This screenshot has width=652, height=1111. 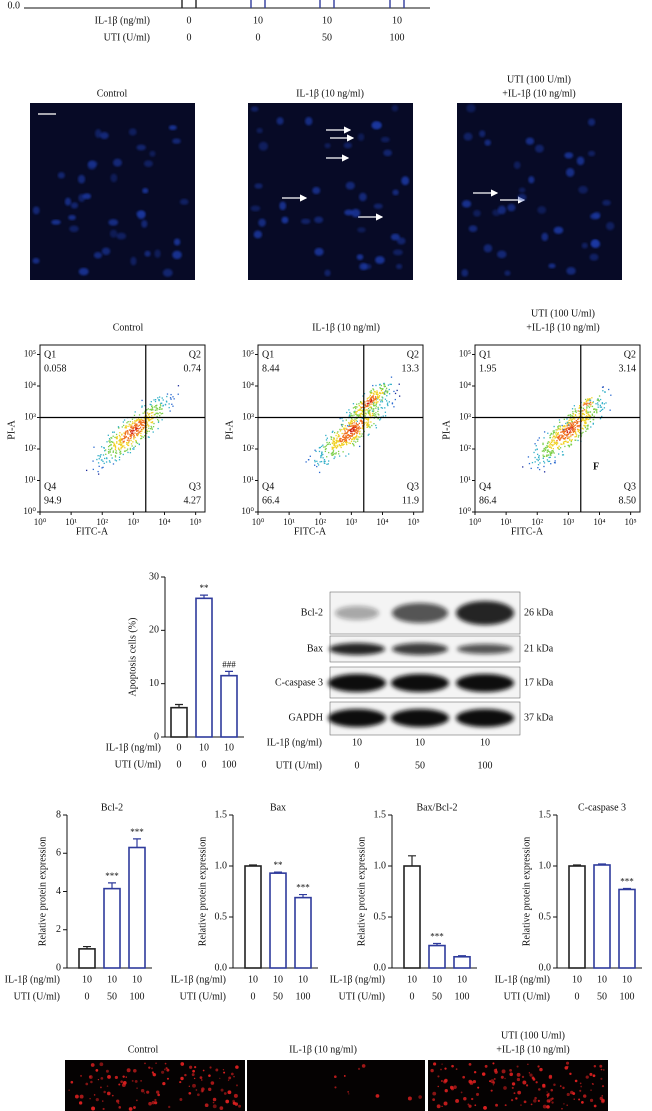 I want to click on row-value: 10, so click(x=602, y=979).